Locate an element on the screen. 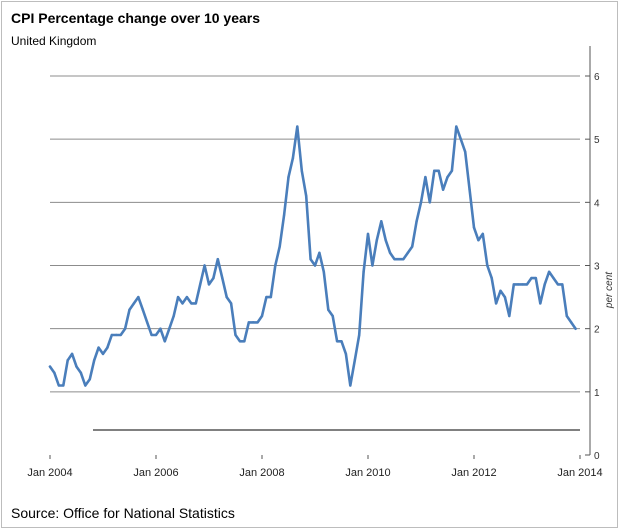  y-tick-label: 3 is located at coordinates (597, 267).